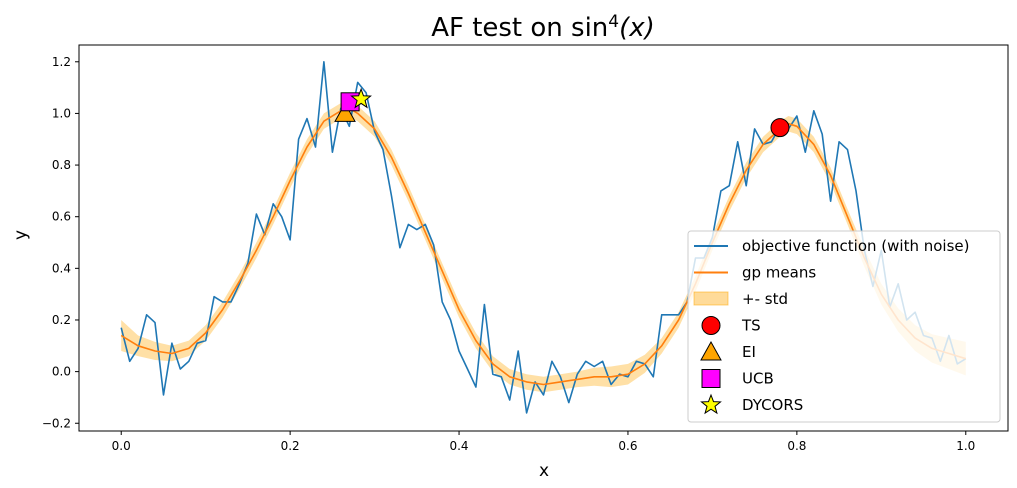  What do you see at coordinates (637, 28) in the screenshot?
I see `title-argument: (x)` at bounding box center [637, 28].